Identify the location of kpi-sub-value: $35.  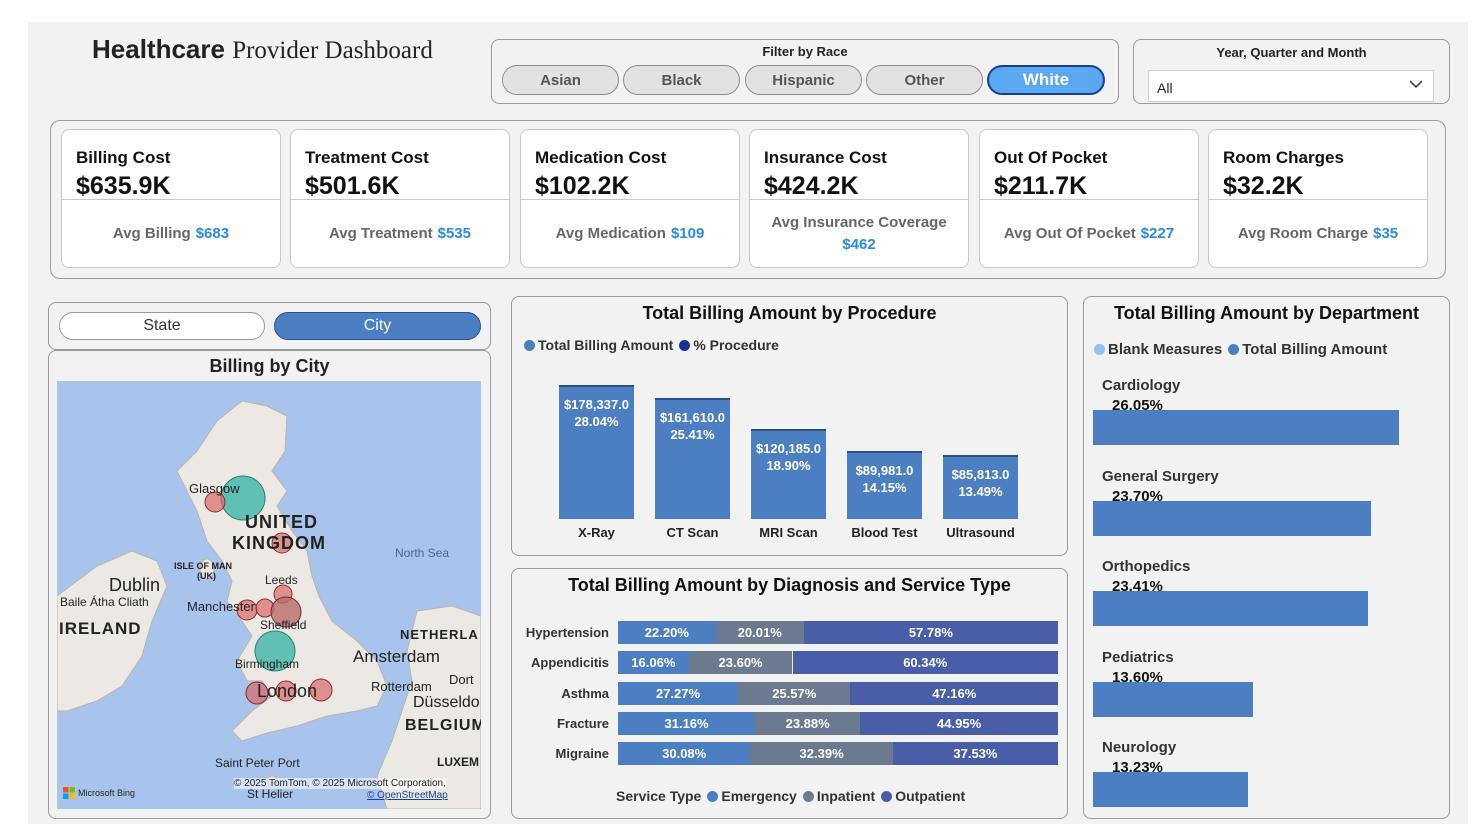
(1386, 233).